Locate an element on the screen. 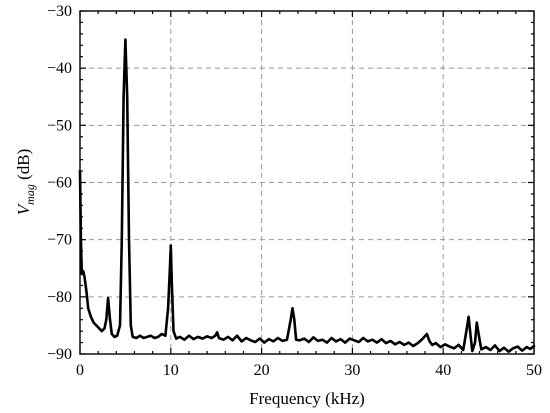 The width and height of the screenshot is (550, 413). x-tick-label: 30 is located at coordinates (352, 370).